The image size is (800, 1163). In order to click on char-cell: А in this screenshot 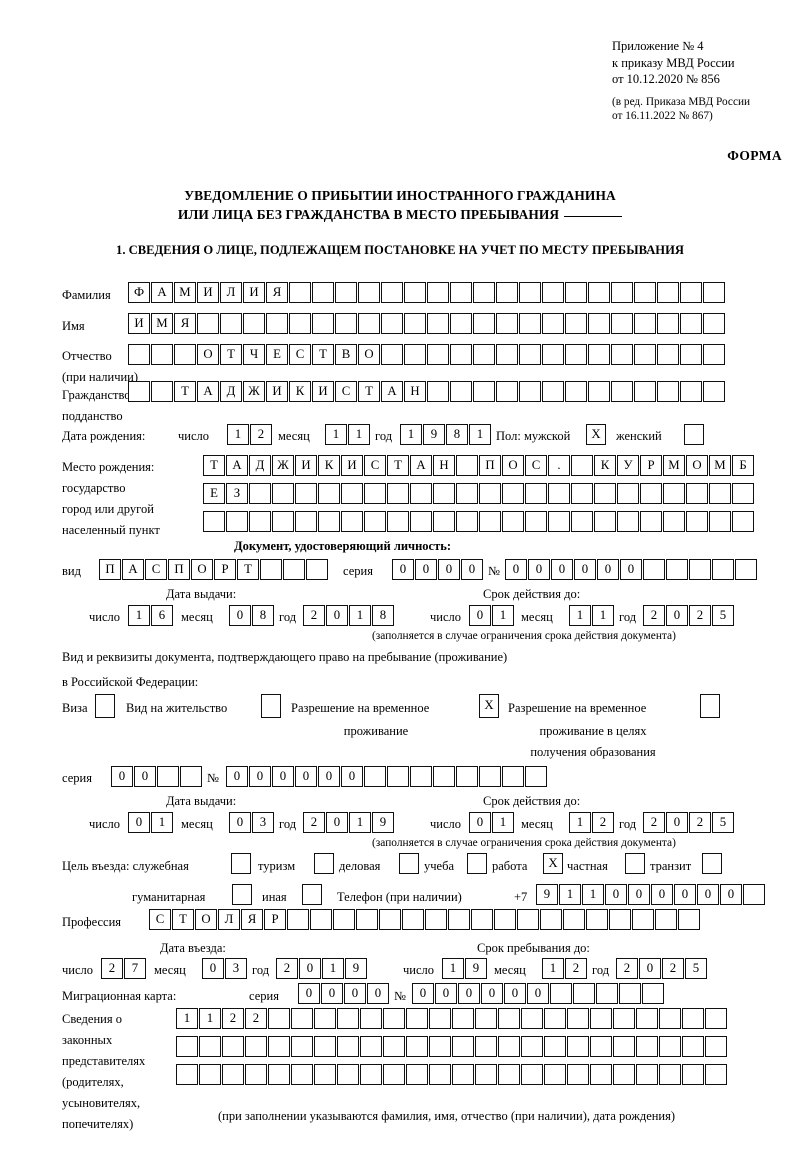, I will do `click(162, 292)`.